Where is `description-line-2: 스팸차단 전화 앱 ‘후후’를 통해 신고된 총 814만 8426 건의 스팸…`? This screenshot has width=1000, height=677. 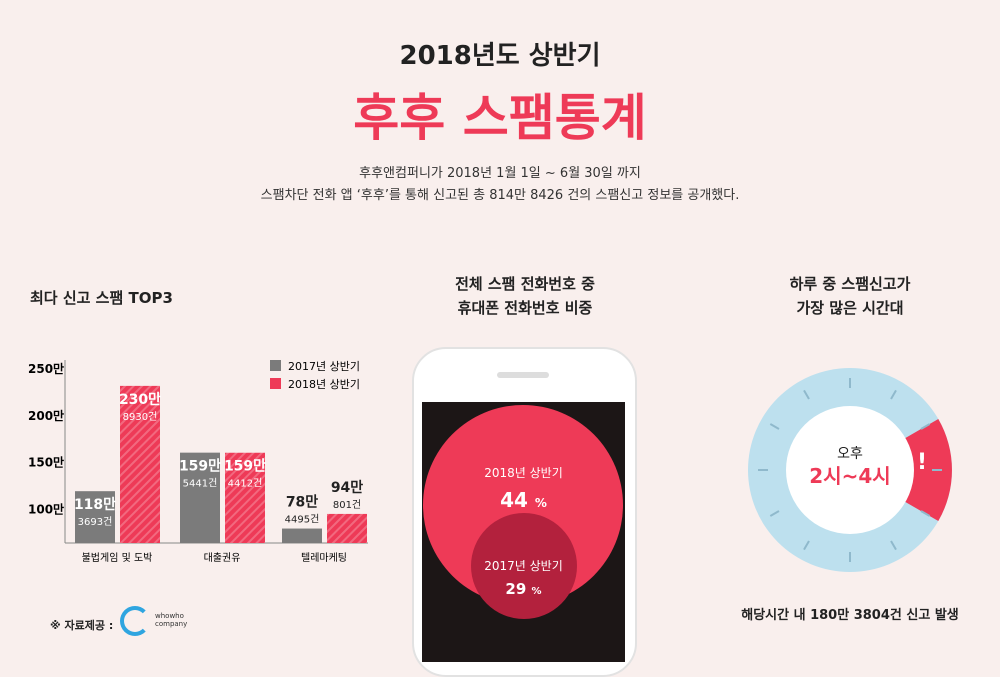 description-line-2: 스팸차단 전화 앱 ‘후후’를 통해 신고된 총 814만 8426 건의 스팸… is located at coordinates (500, 195).